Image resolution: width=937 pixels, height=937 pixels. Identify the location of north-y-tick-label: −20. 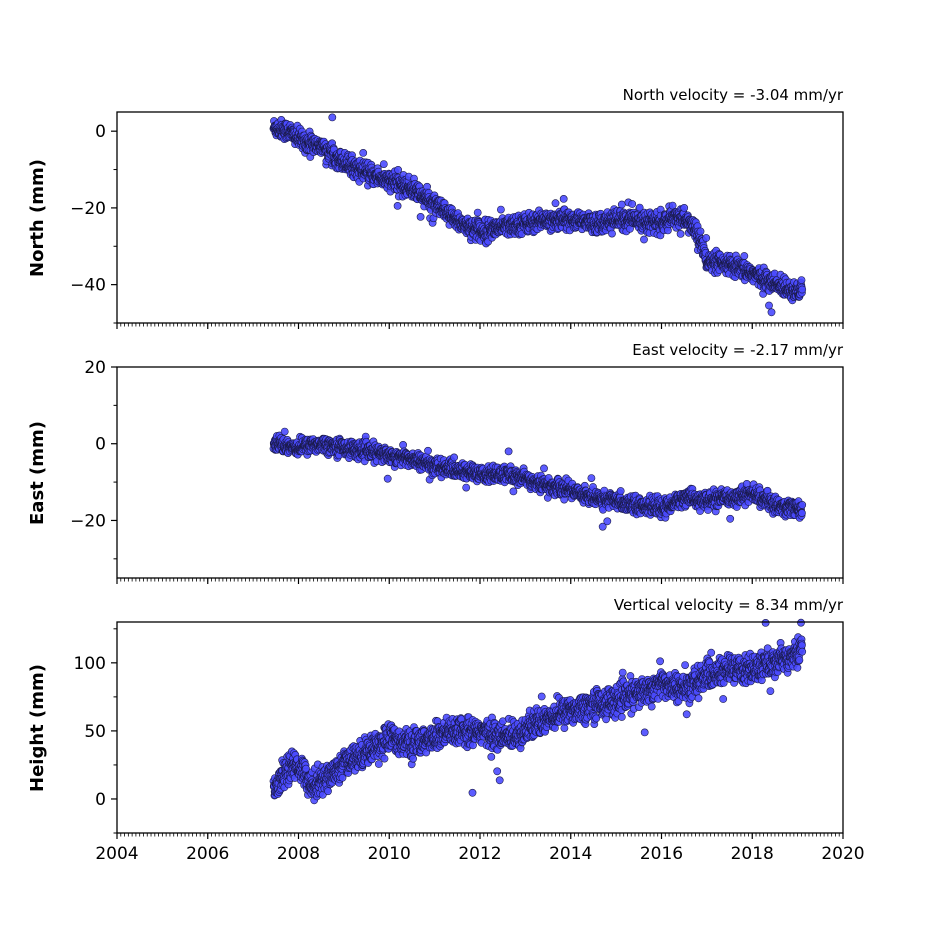
(88, 209).